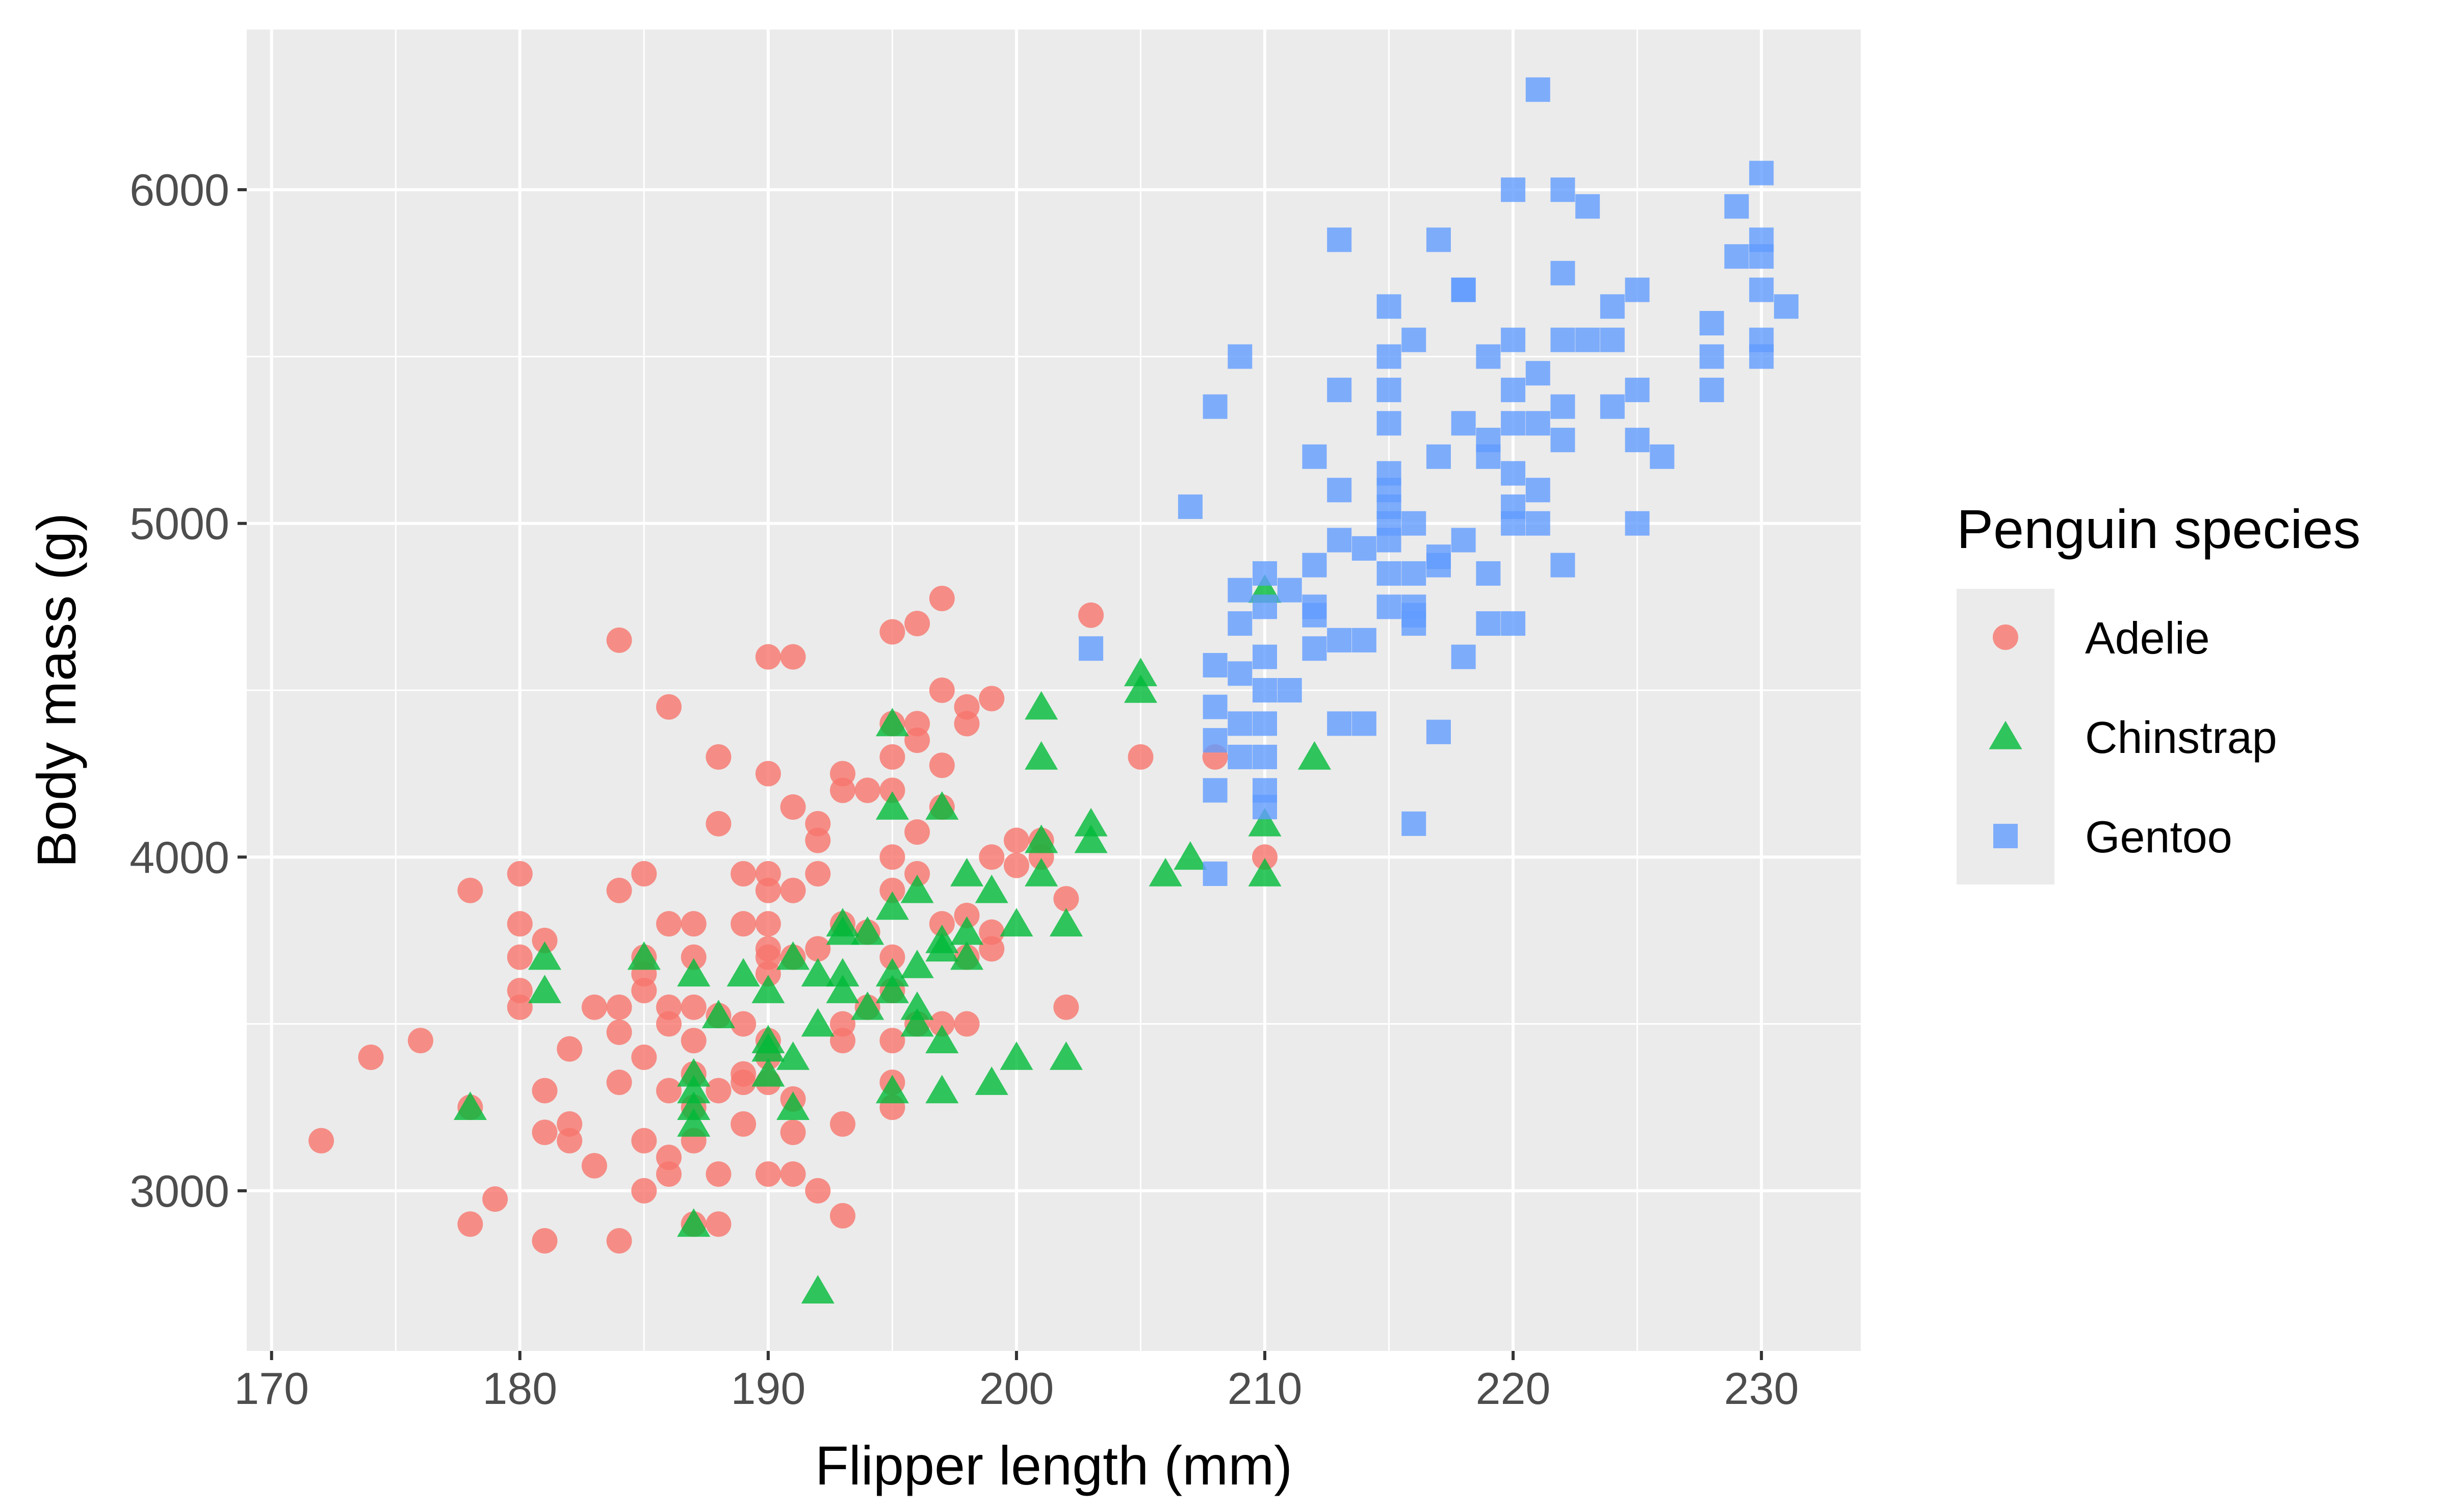 The height and width of the screenshot is (1512, 2447). Describe the element at coordinates (271, 1388) in the screenshot. I see `x-tick-label: 170` at that location.